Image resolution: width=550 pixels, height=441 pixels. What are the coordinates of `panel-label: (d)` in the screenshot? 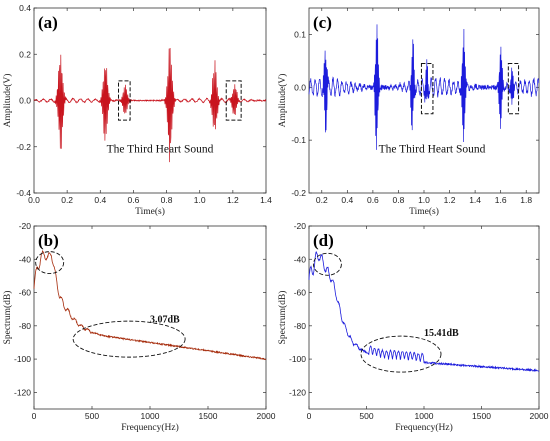 It's located at (323, 240).